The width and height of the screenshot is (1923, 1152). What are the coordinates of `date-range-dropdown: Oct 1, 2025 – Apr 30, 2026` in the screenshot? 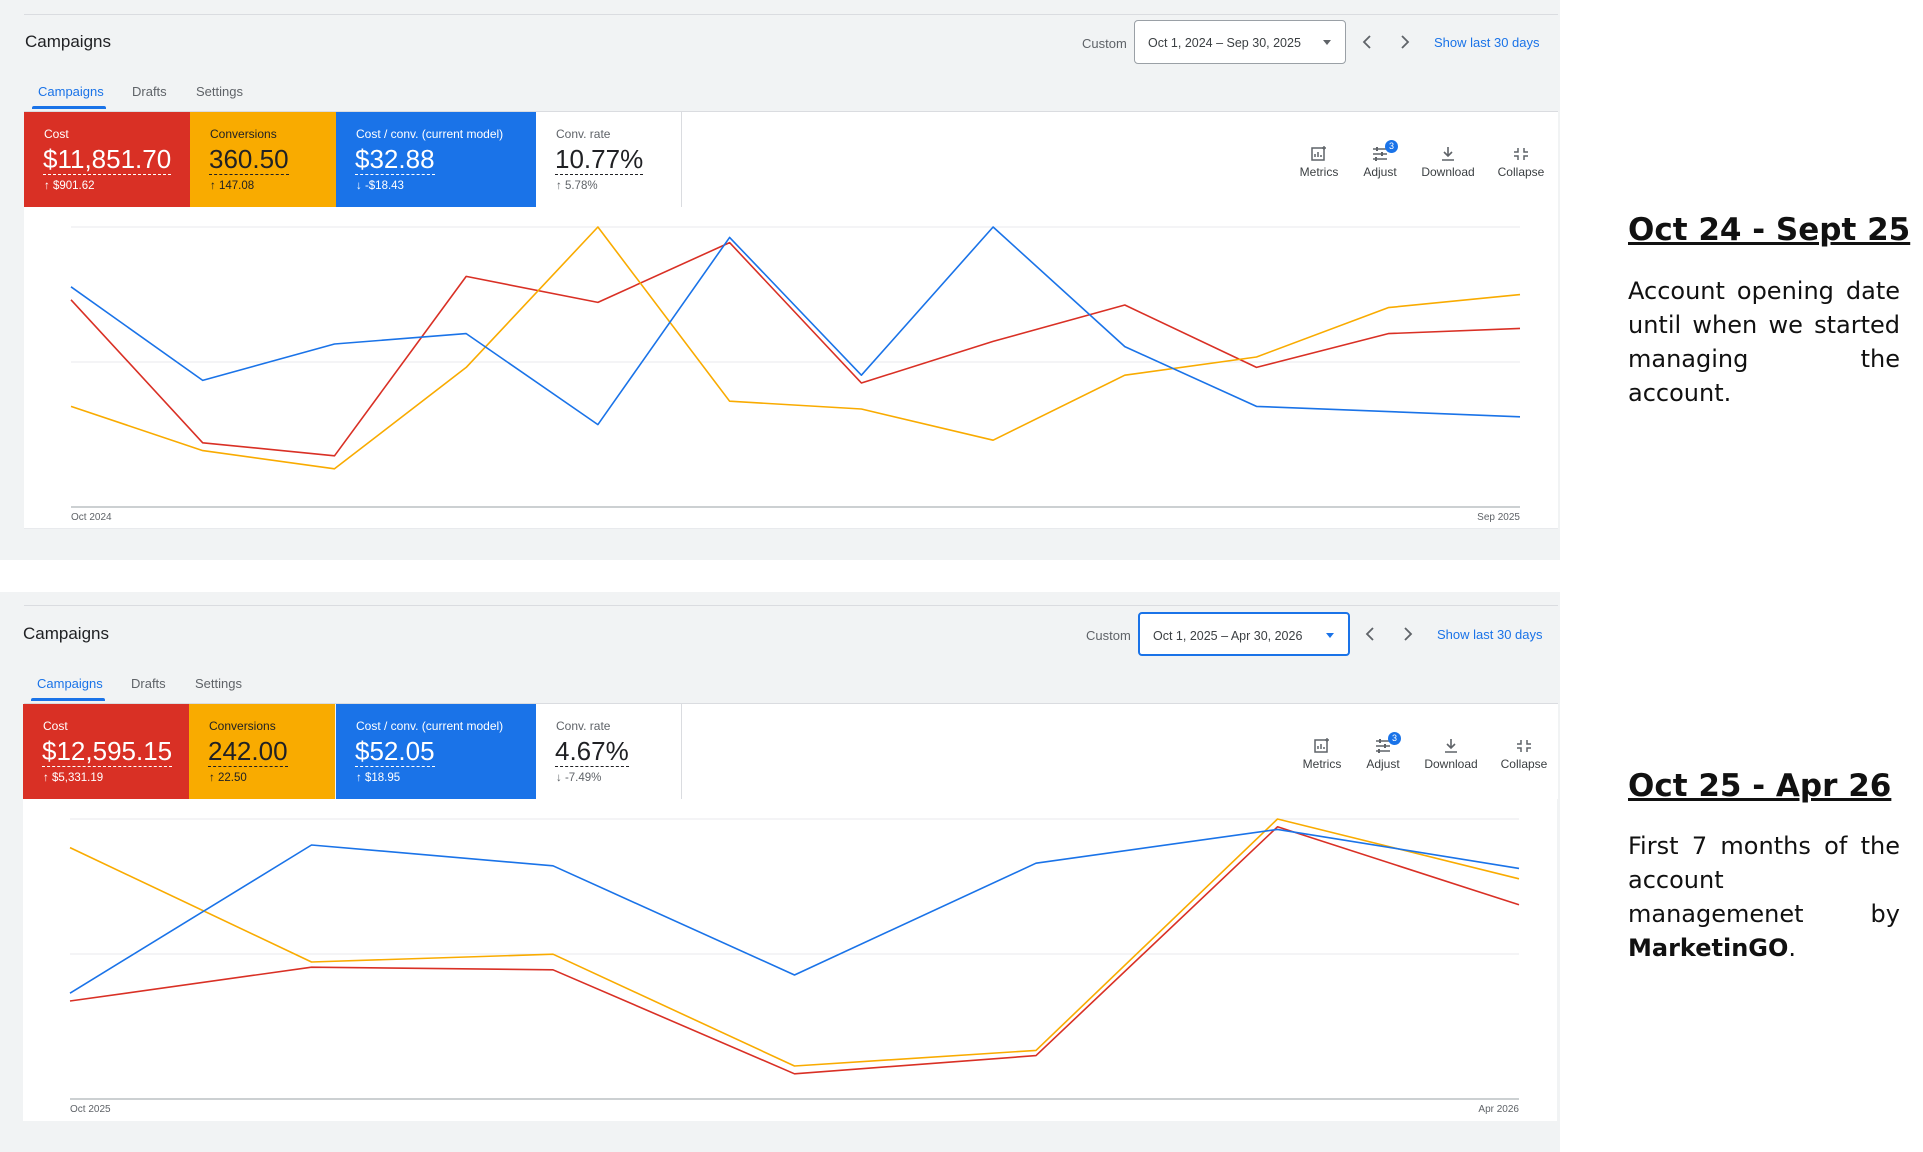 It's located at (1244, 634).